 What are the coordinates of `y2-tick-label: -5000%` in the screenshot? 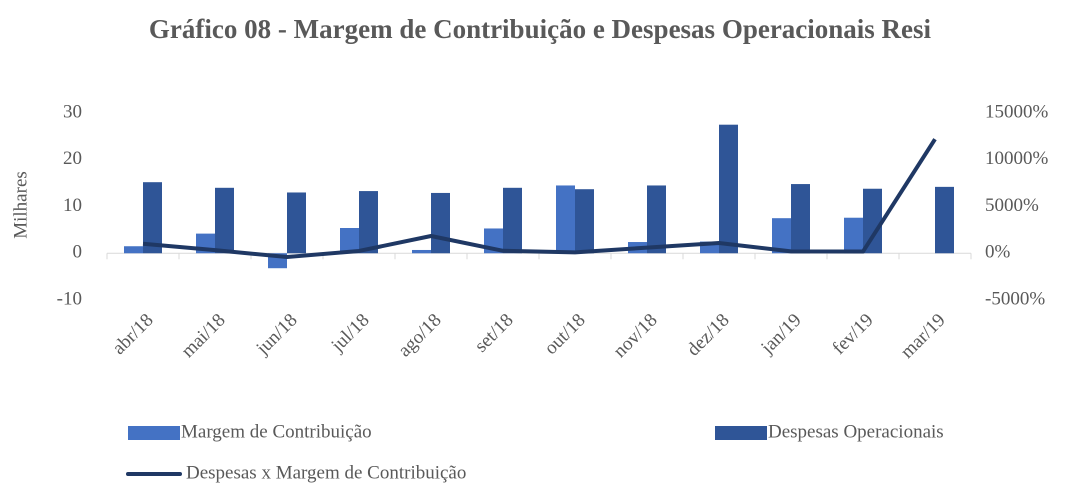 It's located at (1015, 298).